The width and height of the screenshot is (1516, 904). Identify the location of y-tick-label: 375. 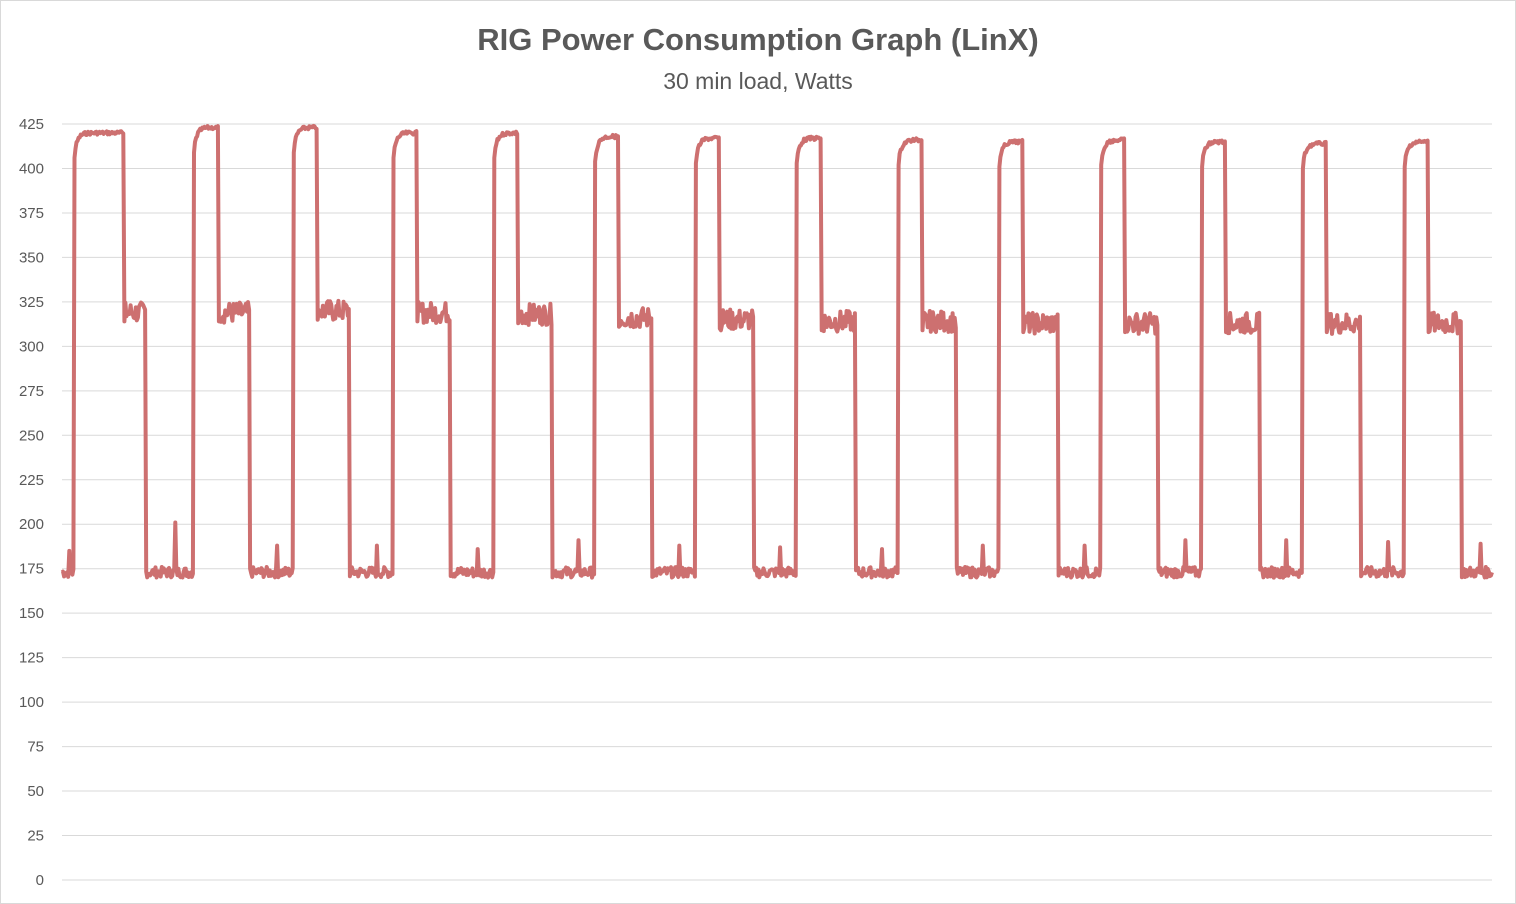
(31, 213).